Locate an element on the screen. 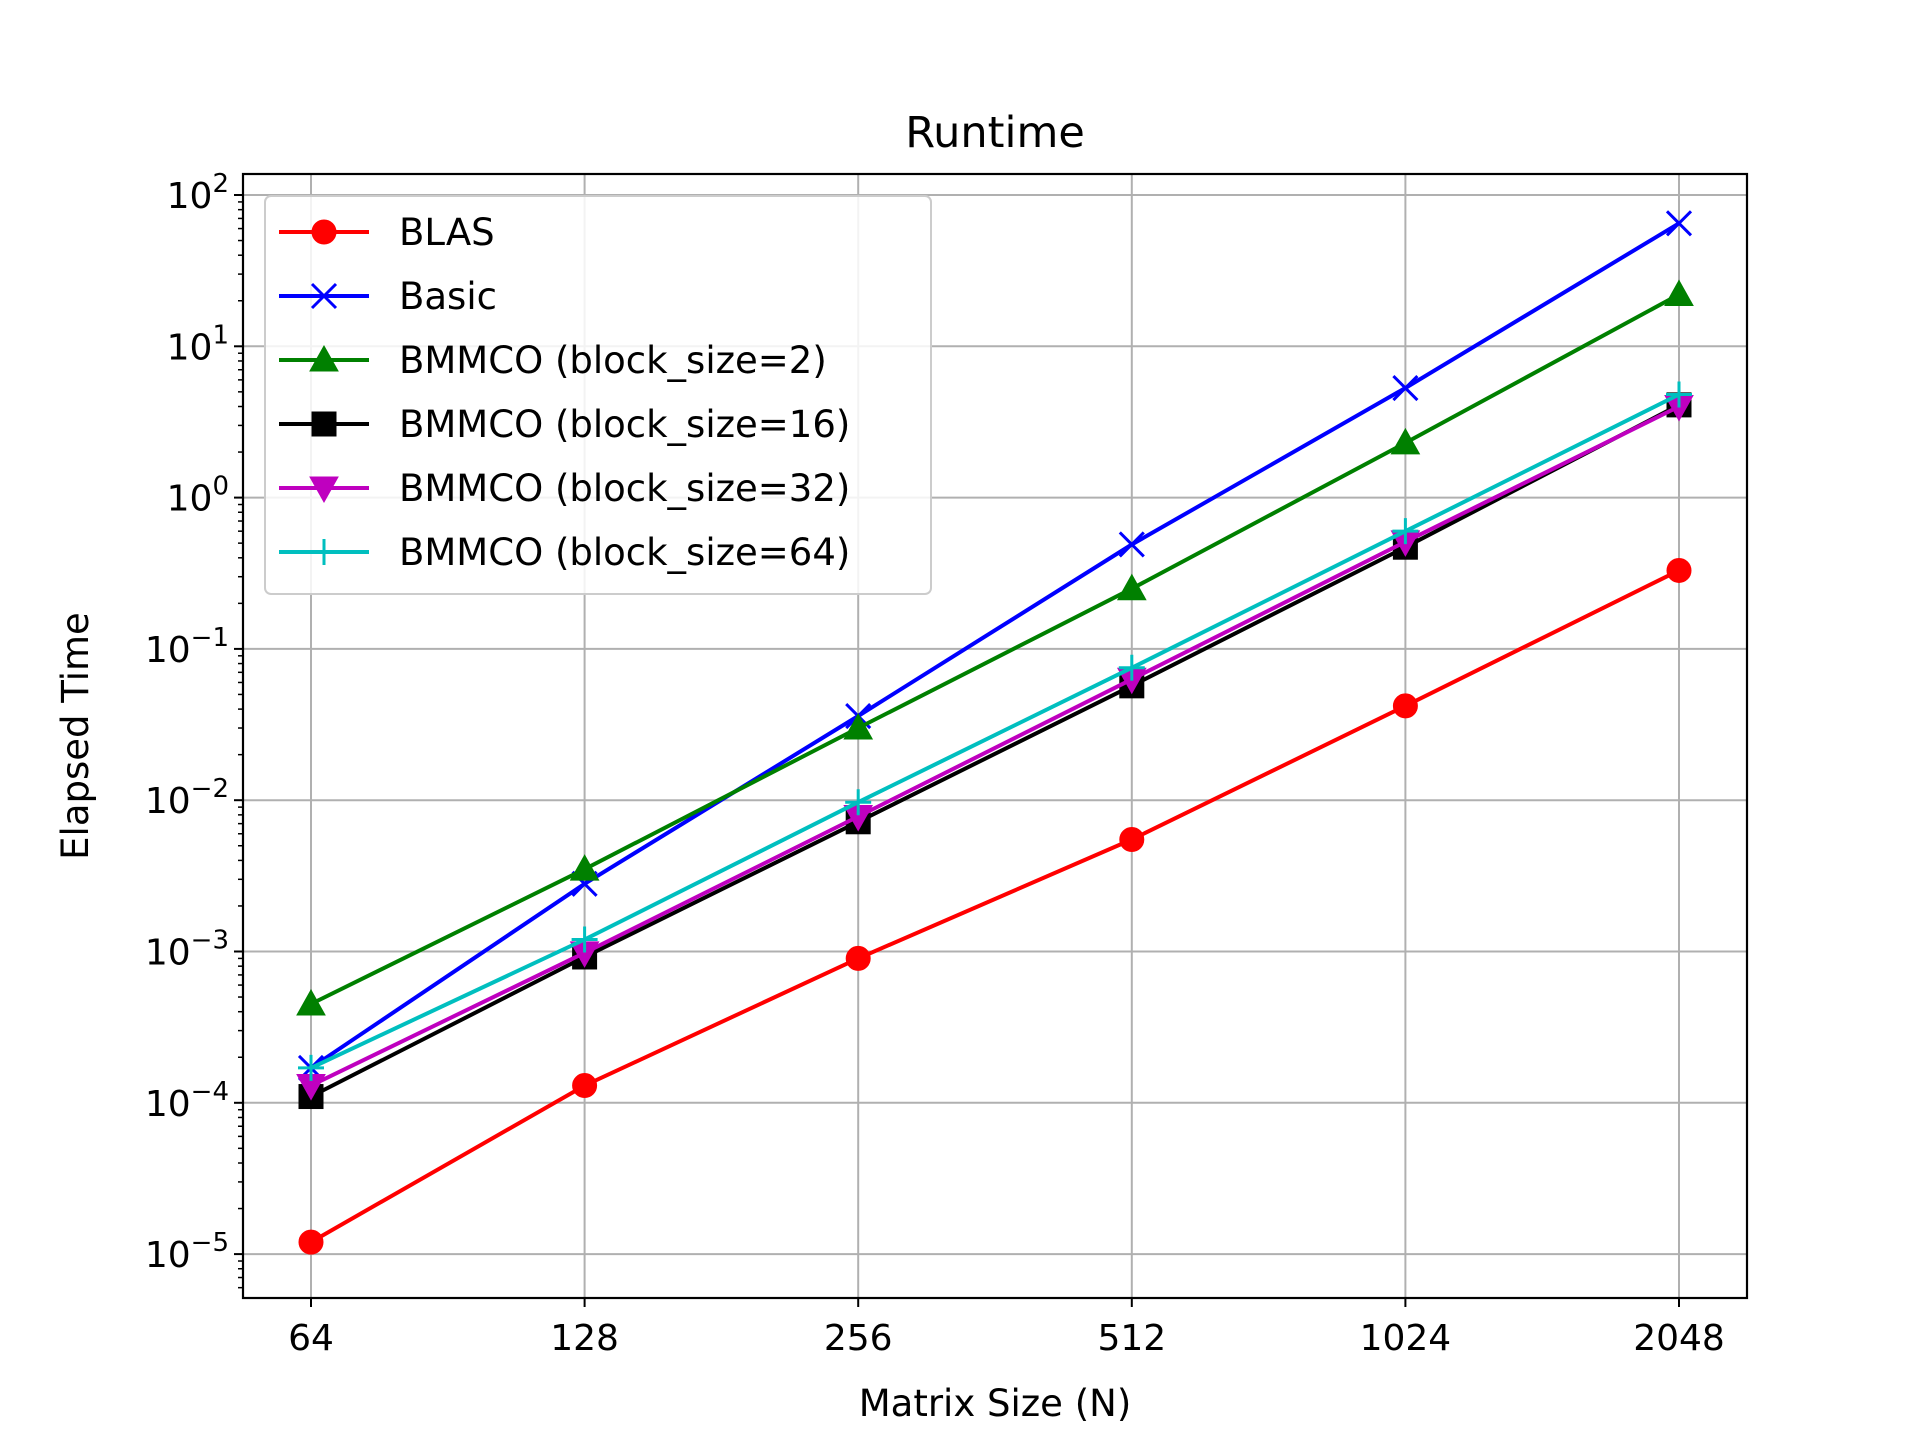  legend-entry: BLAS is located at coordinates (387, 232).